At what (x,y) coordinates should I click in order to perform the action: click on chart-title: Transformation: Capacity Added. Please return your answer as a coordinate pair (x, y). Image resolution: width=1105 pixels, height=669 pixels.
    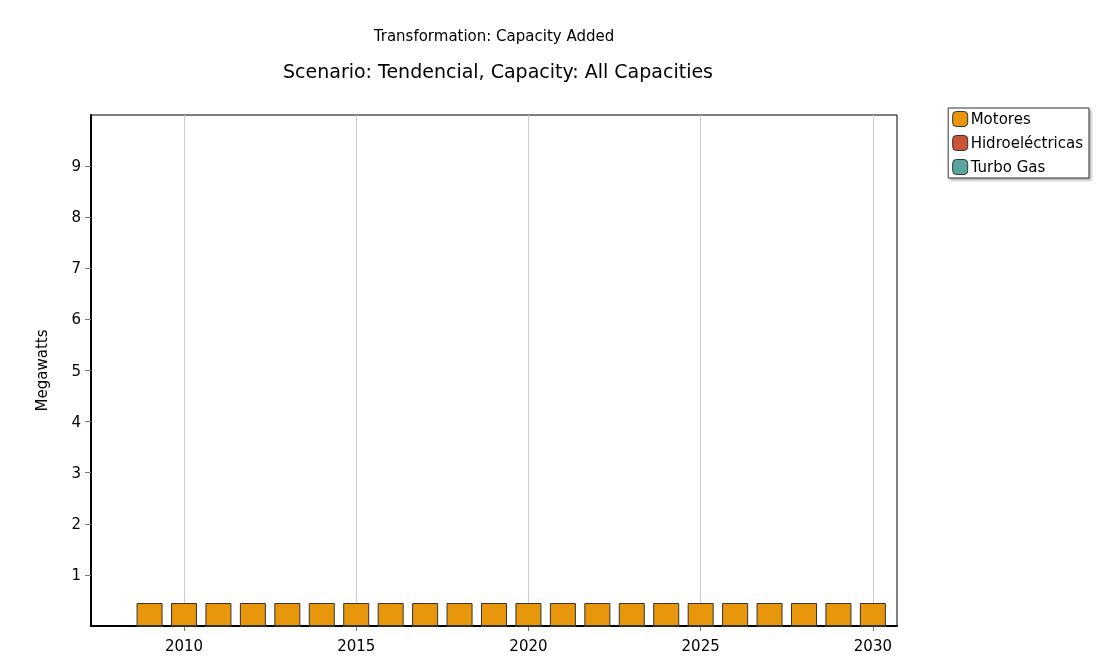
    Looking at the image, I should click on (493, 35).